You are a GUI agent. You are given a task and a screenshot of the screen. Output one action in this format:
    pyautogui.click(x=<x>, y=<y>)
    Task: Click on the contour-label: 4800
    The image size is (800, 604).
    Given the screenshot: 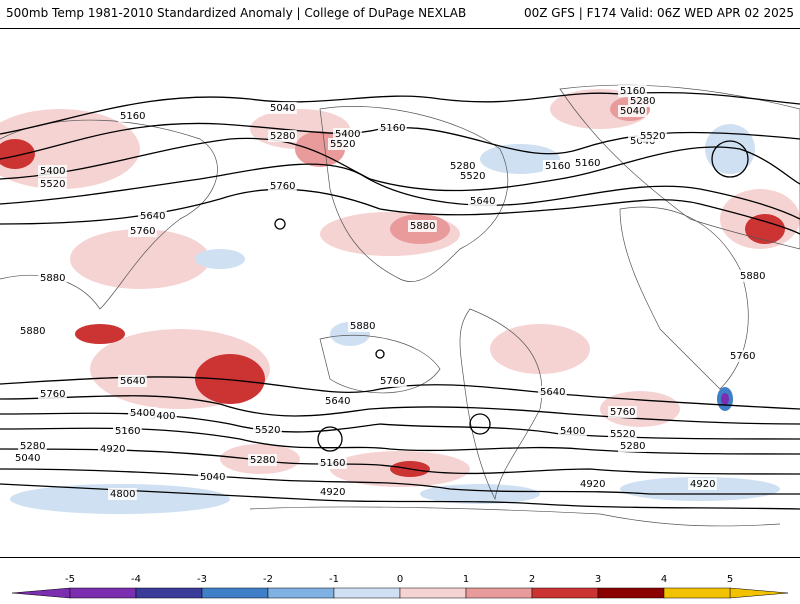 What is the action you would take?
    pyautogui.click(x=122, y=494)
    